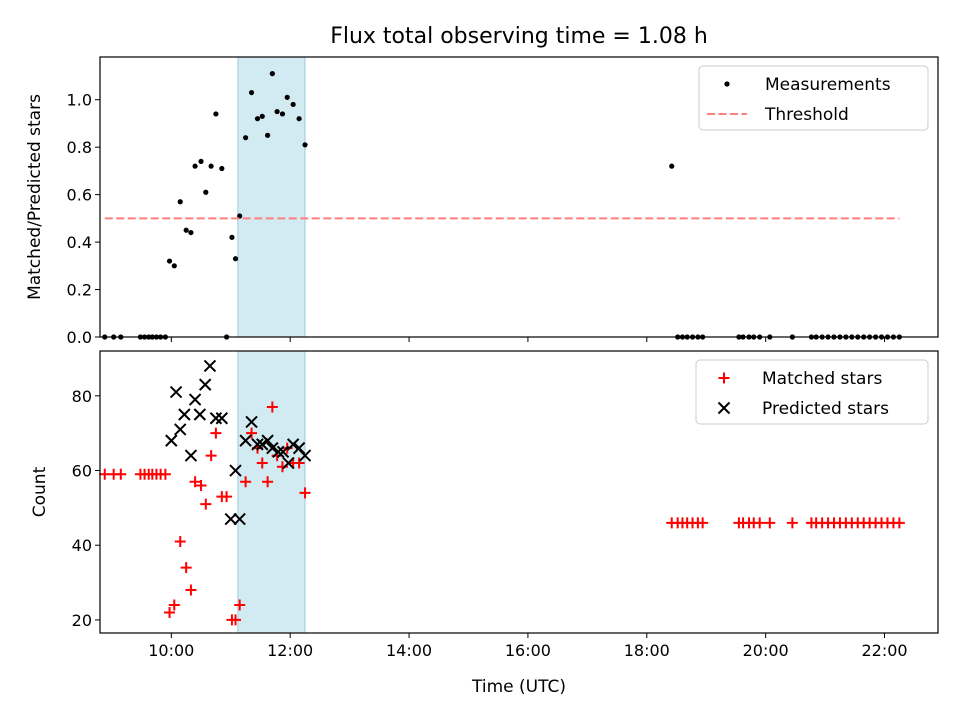 This screenshot has height=724, width=960. What do you see at coordinates (35, 197) in the screenshot?
I see `top-y-axis-label: Matched/Predicted stars` at bounding box center [35, 197].